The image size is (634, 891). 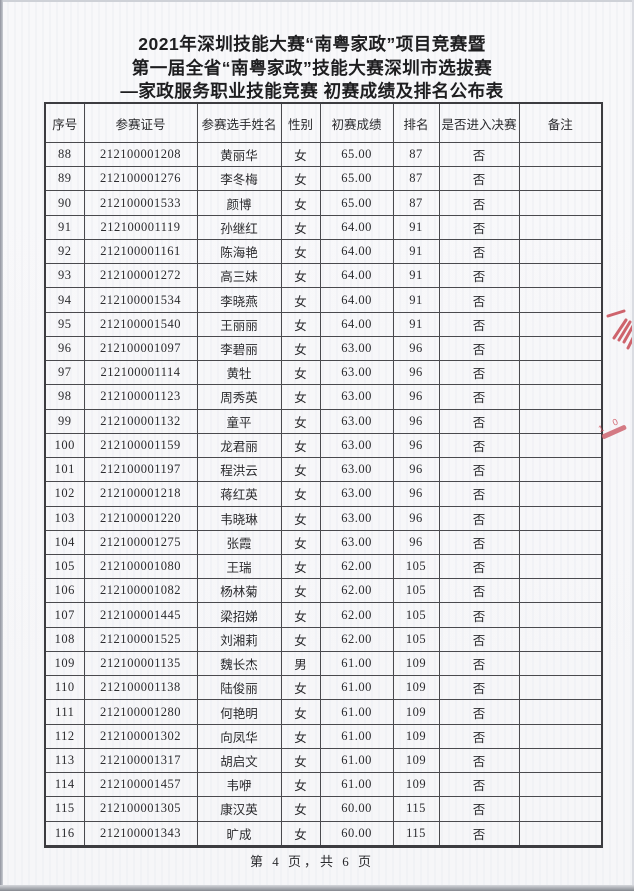 I want to click on table-cell: 胡启文, so click(x=239, y=760).